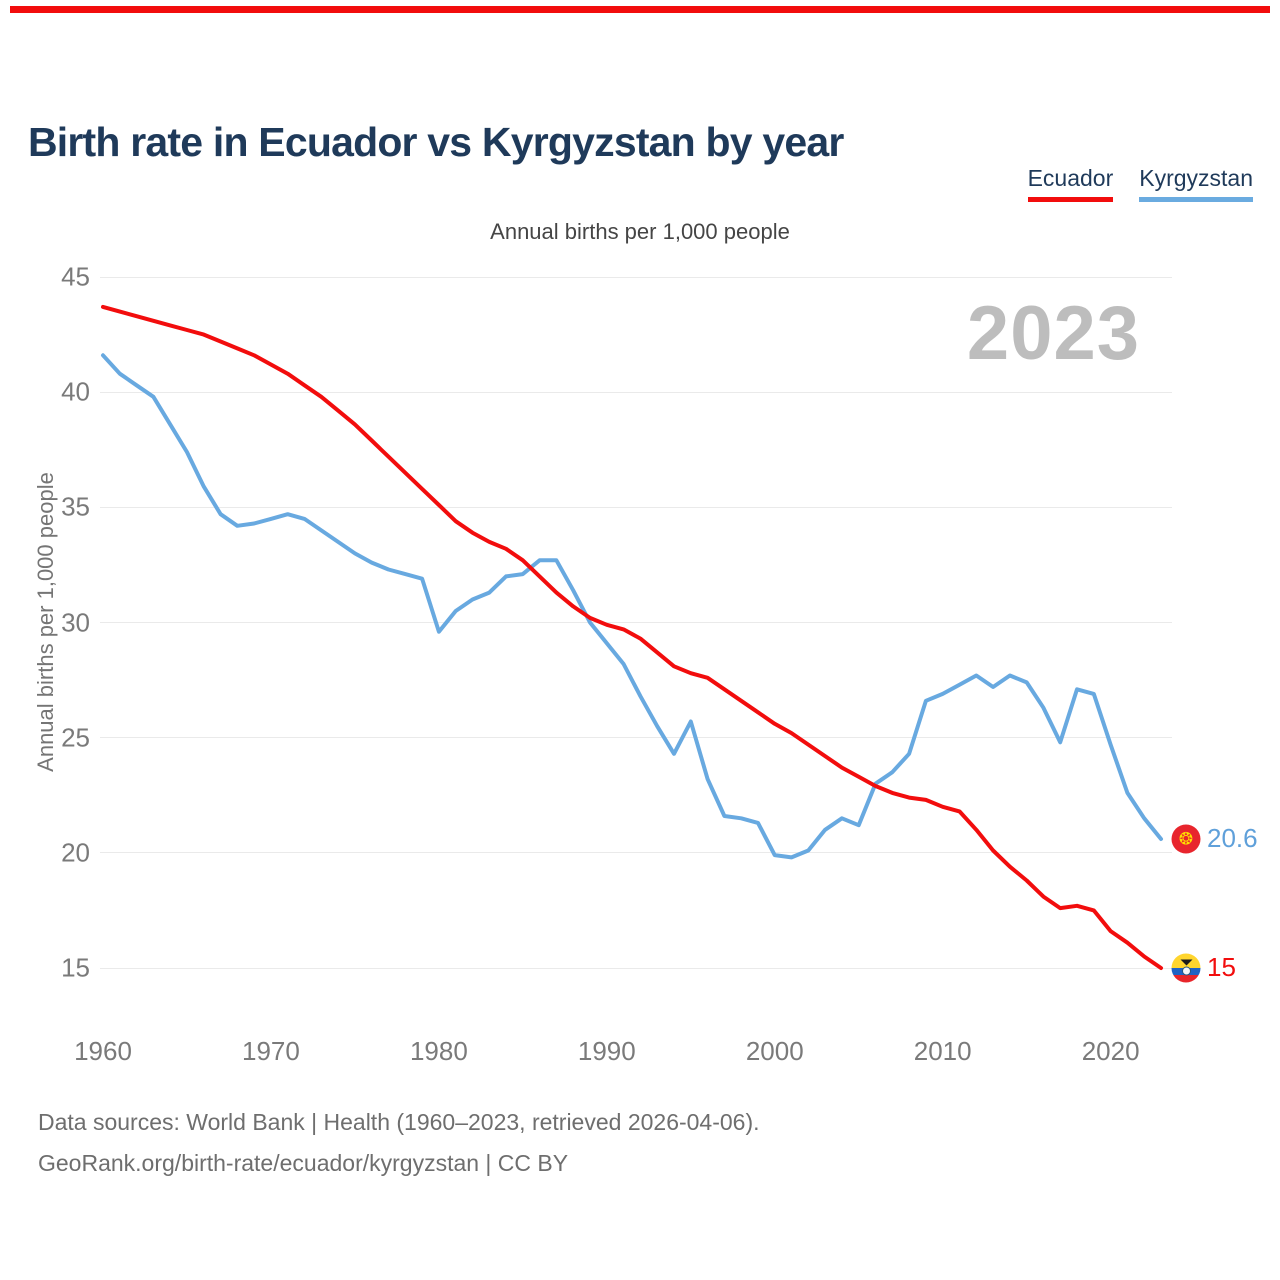  I want to click on legend-label-ecuador: Ecuador, so click(1070, 178).